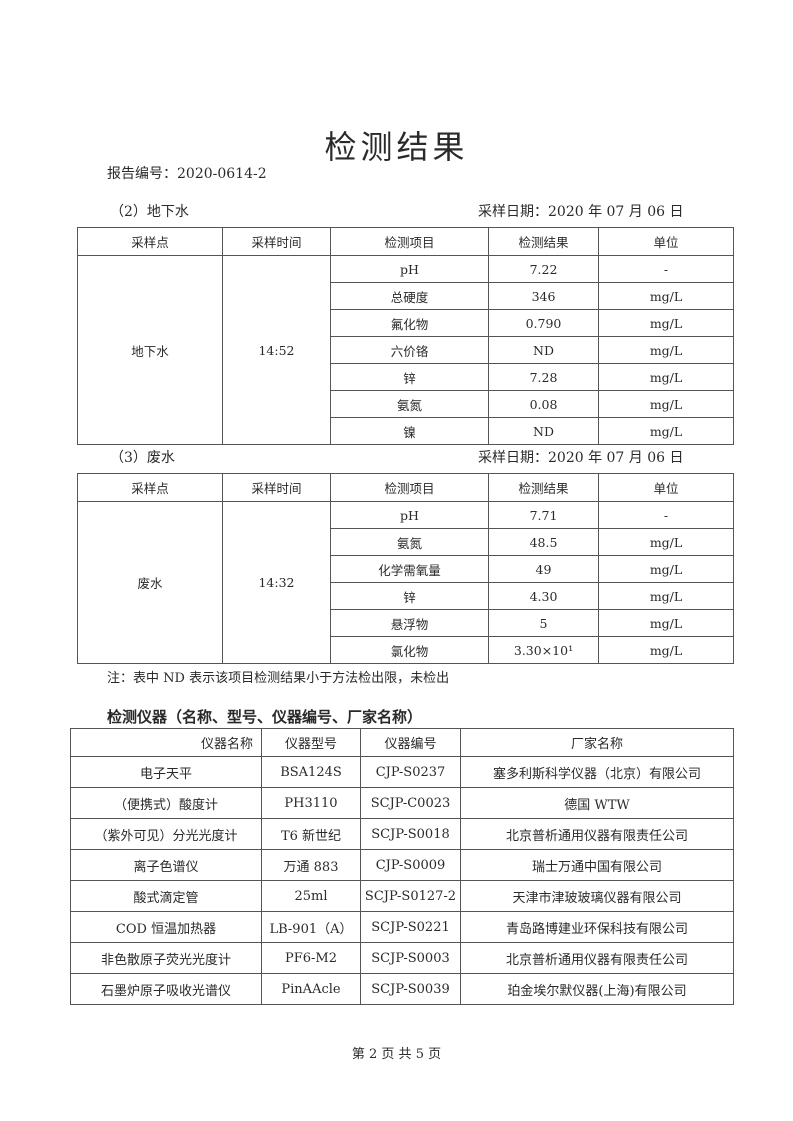  Describe the element at coordinates (597, 742) in the screenshot. I see `column-header: 厂家名称` at that location.